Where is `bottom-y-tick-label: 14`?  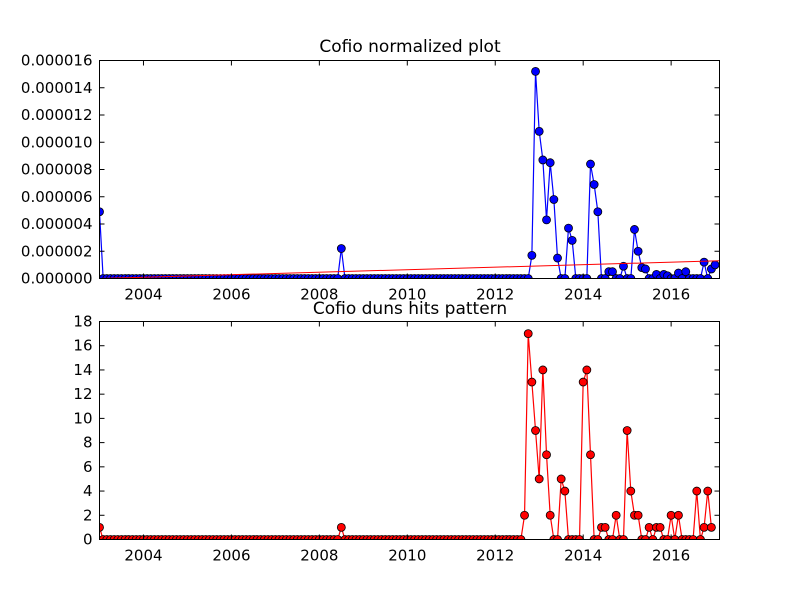
bottom-y-tick-label: 14 is located at coordinates (82, 370).